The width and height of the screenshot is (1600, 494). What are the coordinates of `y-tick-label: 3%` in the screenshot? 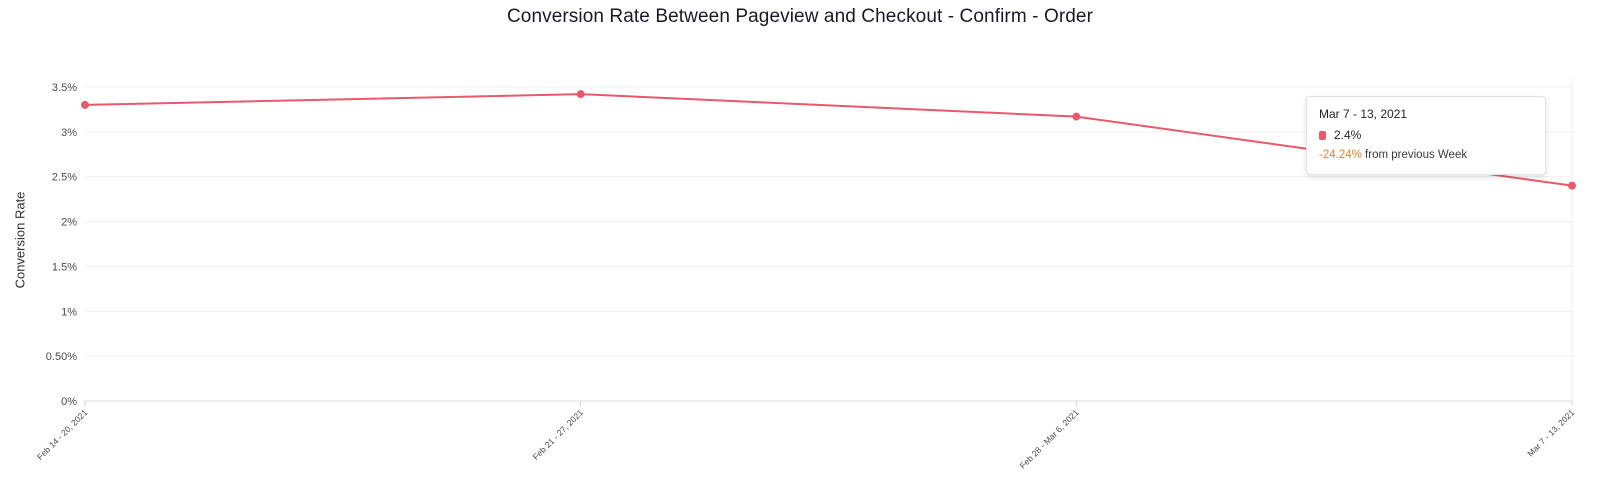 It's located at (69, 133).